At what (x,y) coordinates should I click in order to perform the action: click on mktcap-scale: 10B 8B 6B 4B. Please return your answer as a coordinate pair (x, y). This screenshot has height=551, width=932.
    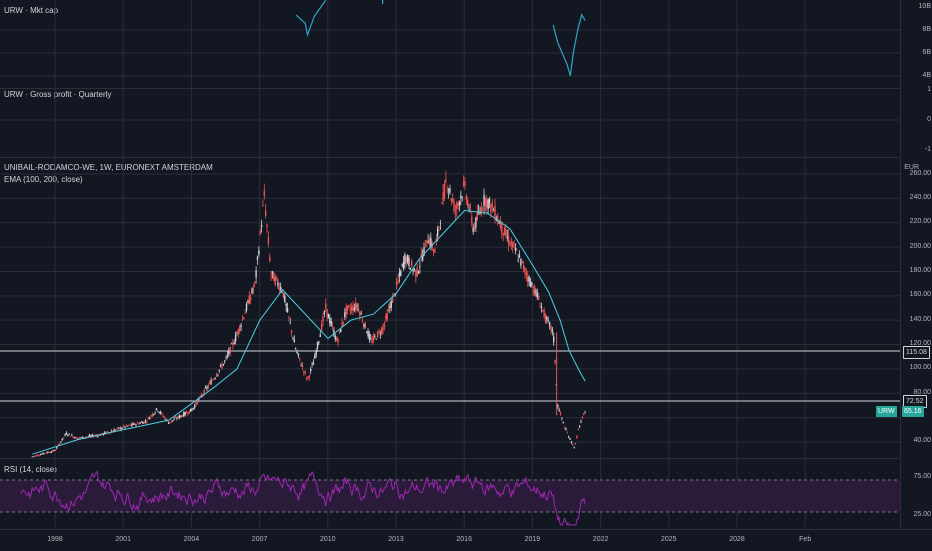
    Looking at the image, I should click on (916, 44).